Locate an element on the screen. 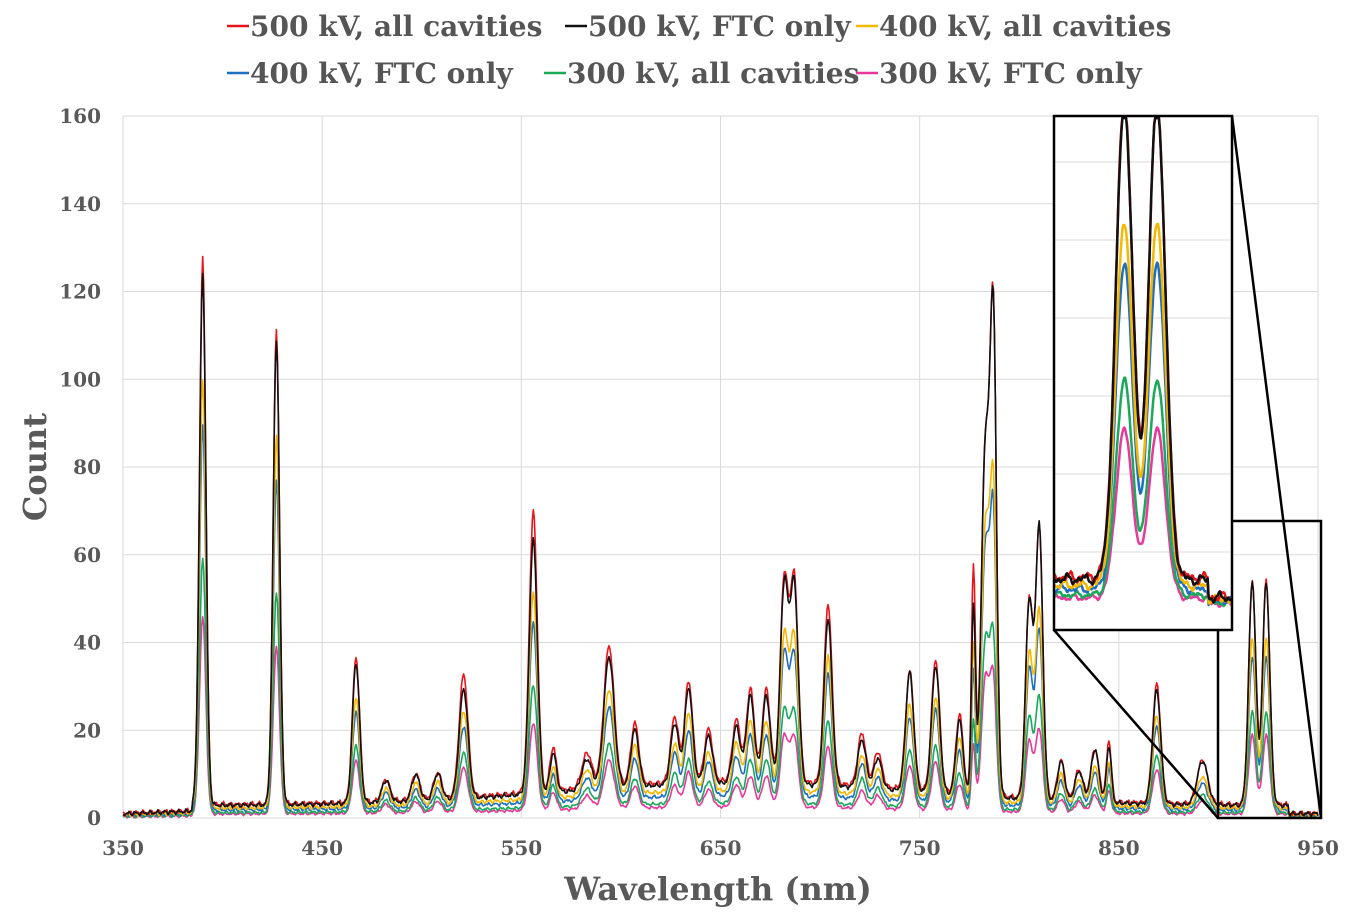  x-tick-label: 950 is located at coordinates (1318, 848).